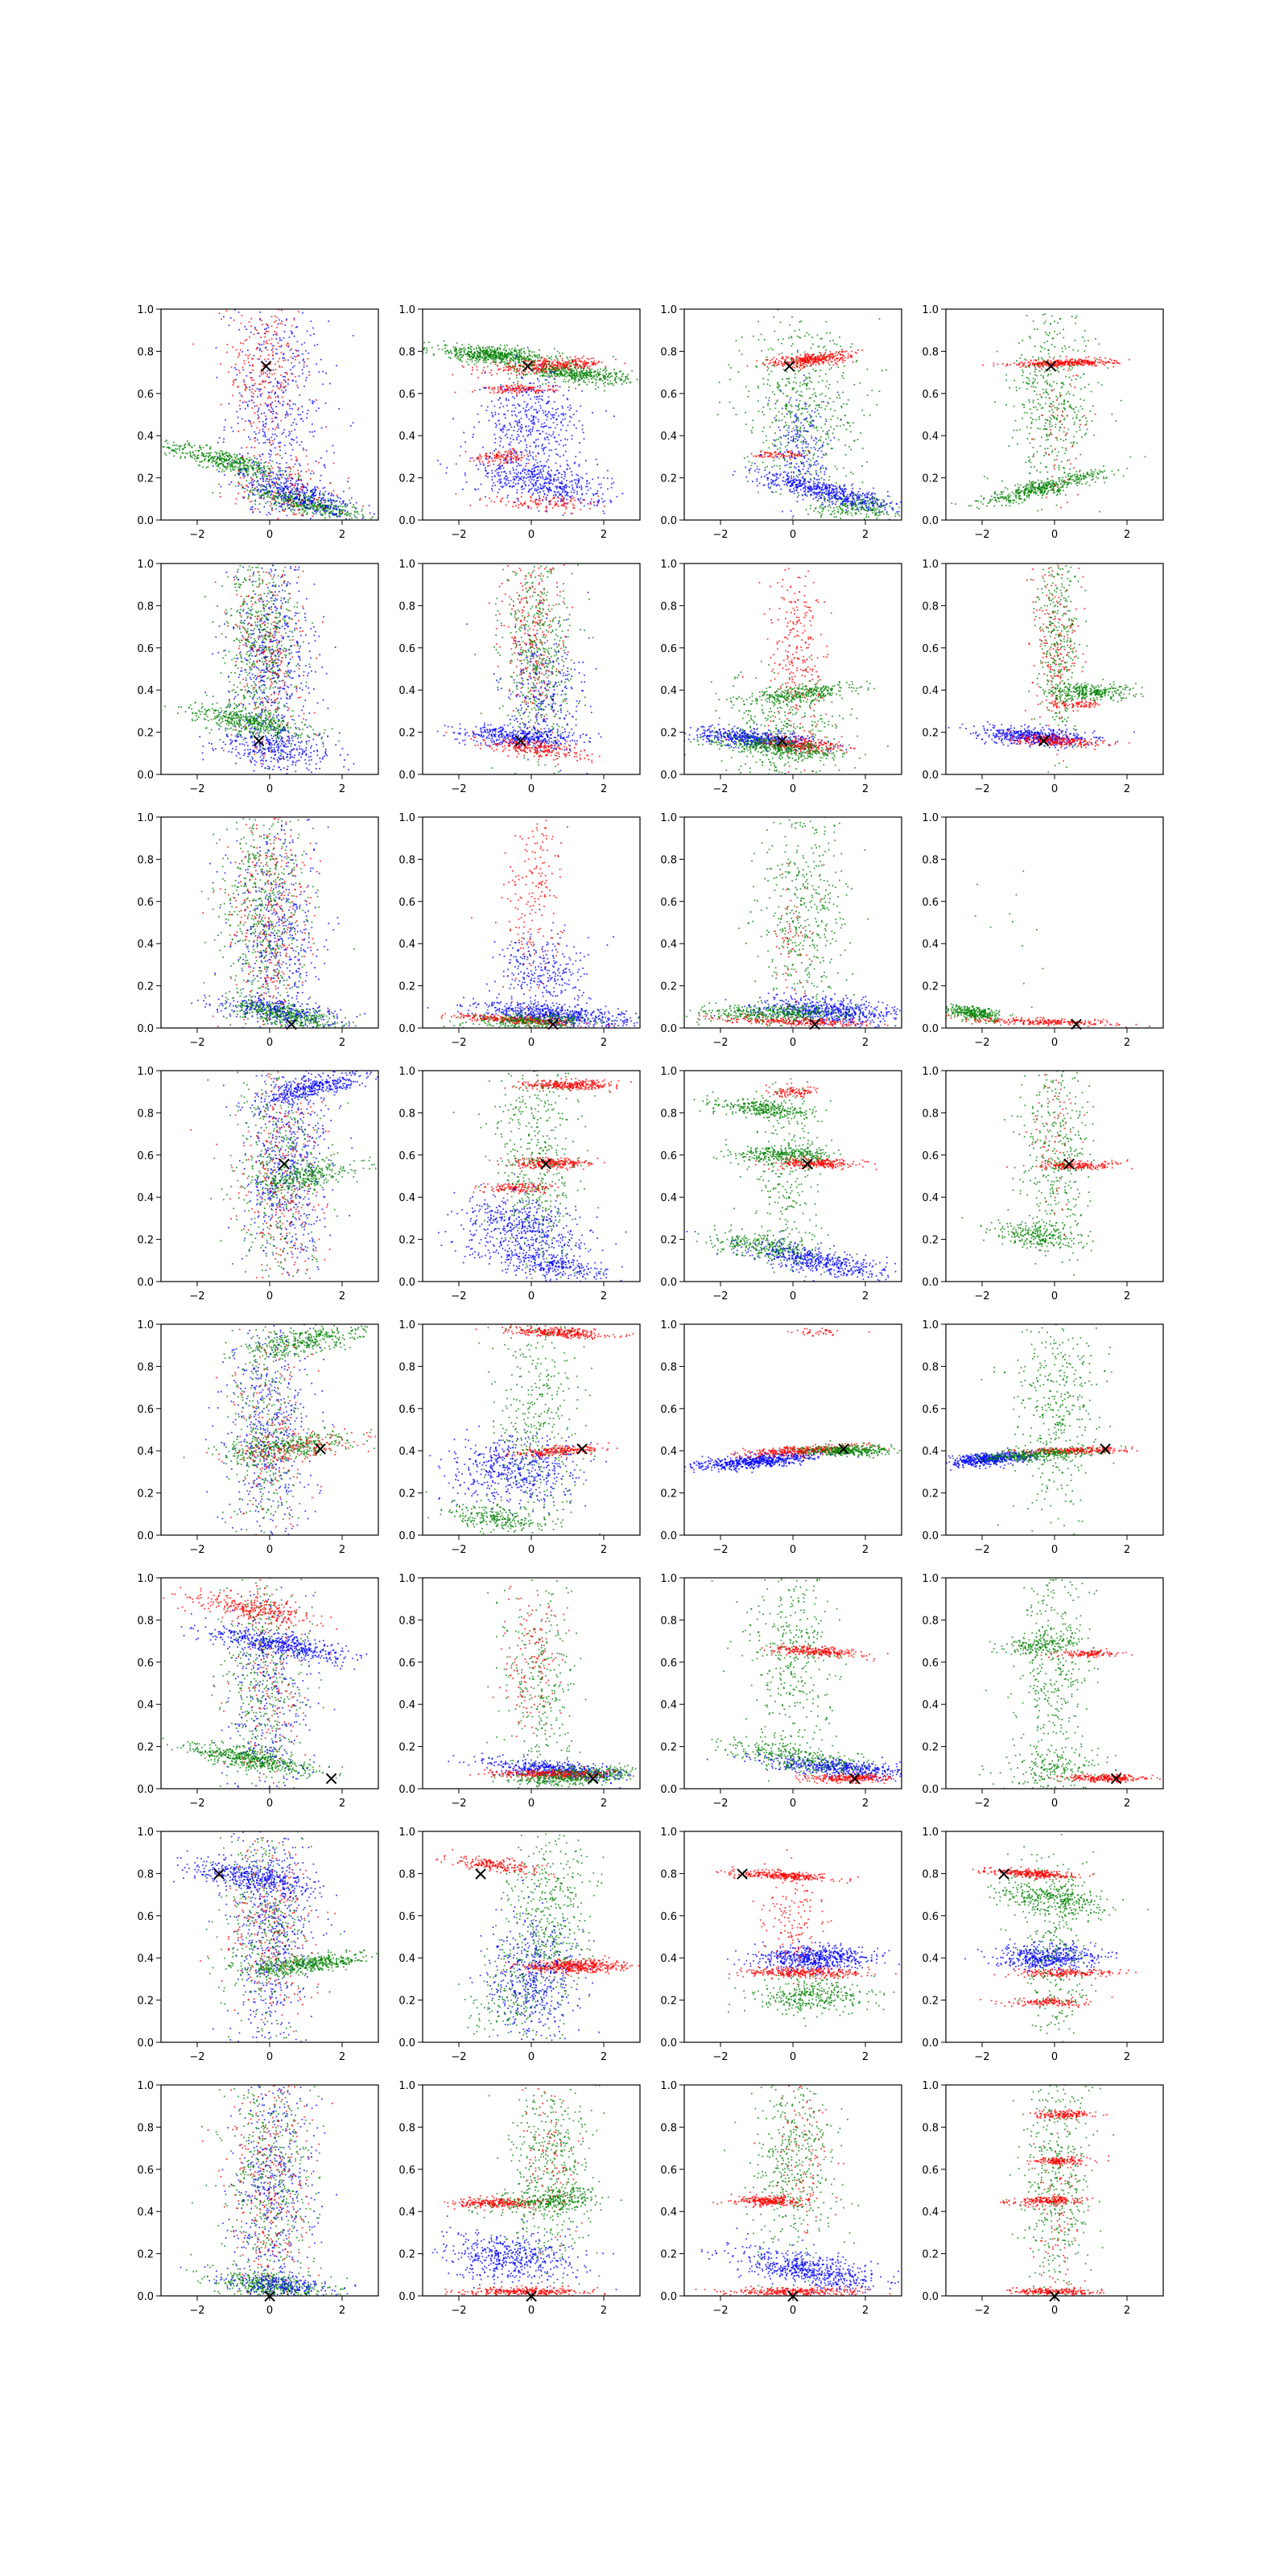 Image resolution: width=1288 pixels, height=2576 pixels. What do you see at coordinates (342, 535) in the screenshot?
I see `x-tick-label: 2` at bounding box center [342, 535].